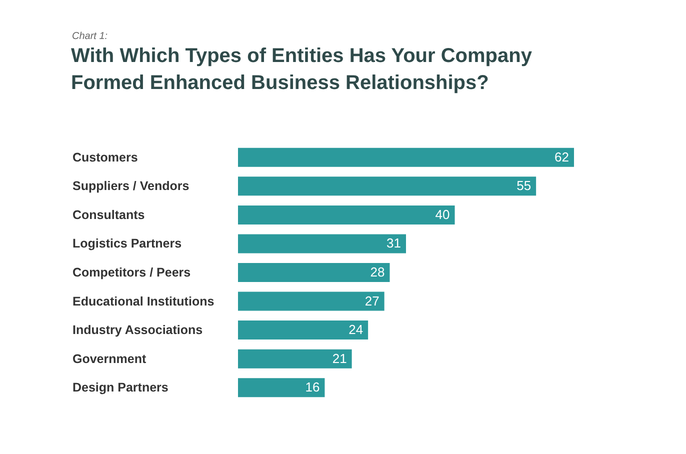  What do you see at coordinates (120, 387) in the screenshot?
I see `y-tick-label: Design Partners` at bounding box center [120, 387].